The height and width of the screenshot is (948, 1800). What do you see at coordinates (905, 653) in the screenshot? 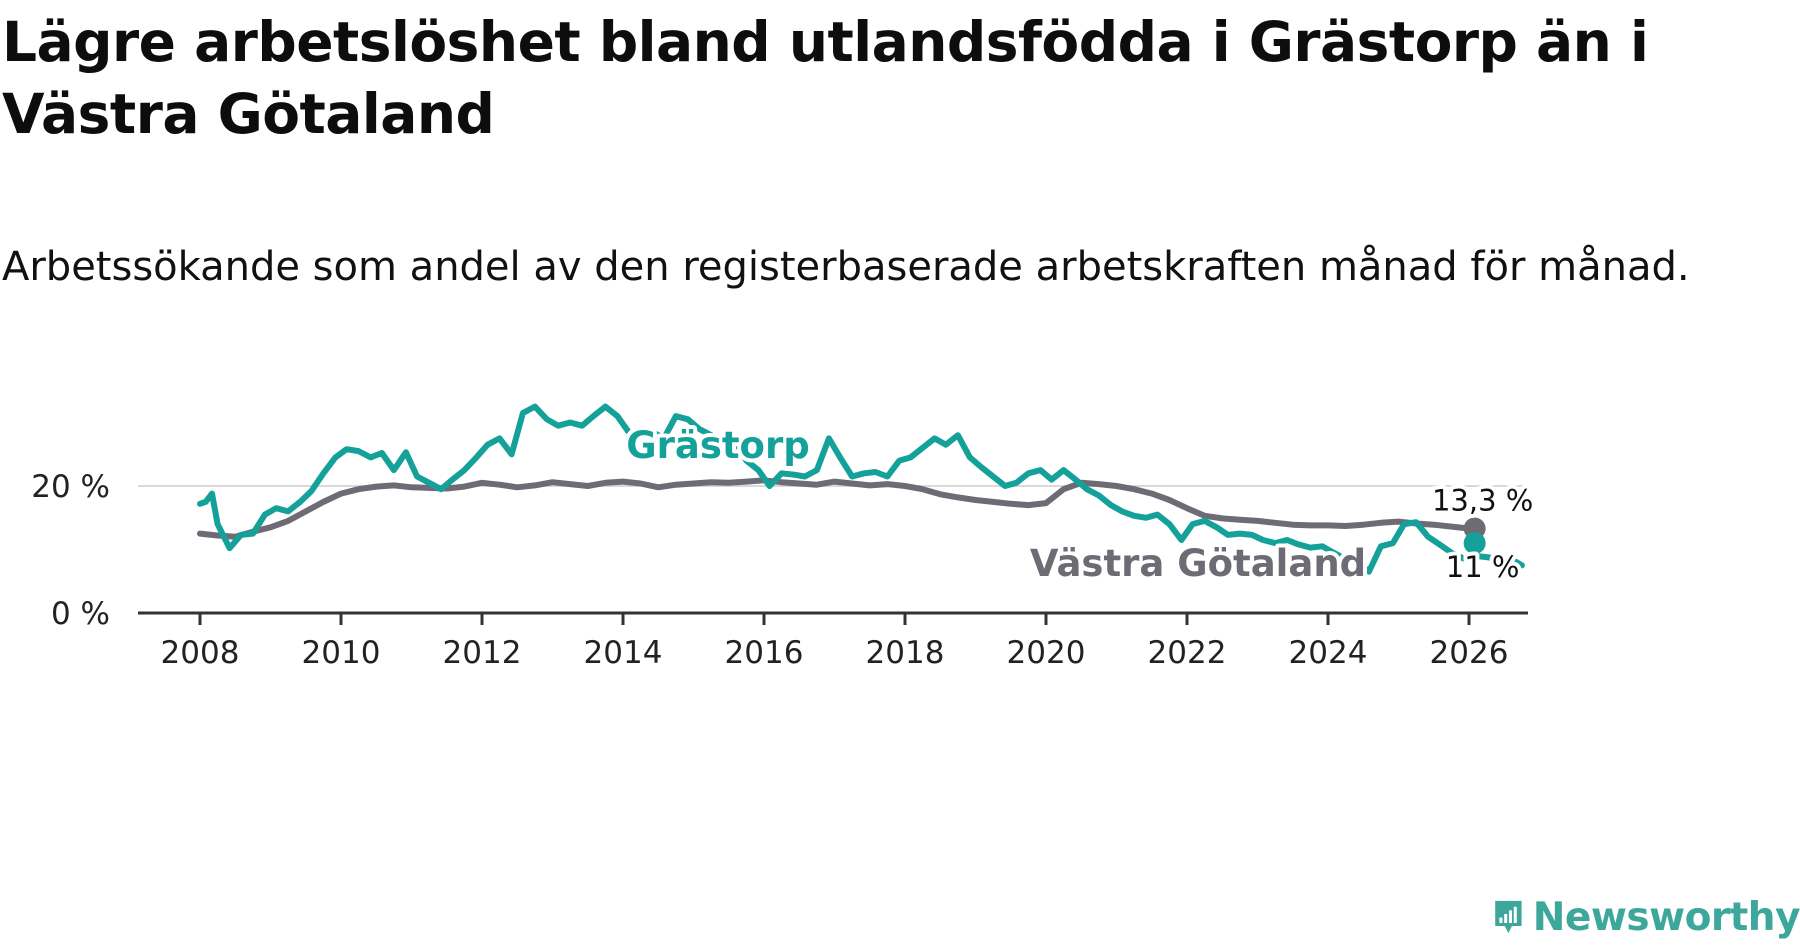
I see `x-tick-label: 2018` at bounding box center [905, 653].